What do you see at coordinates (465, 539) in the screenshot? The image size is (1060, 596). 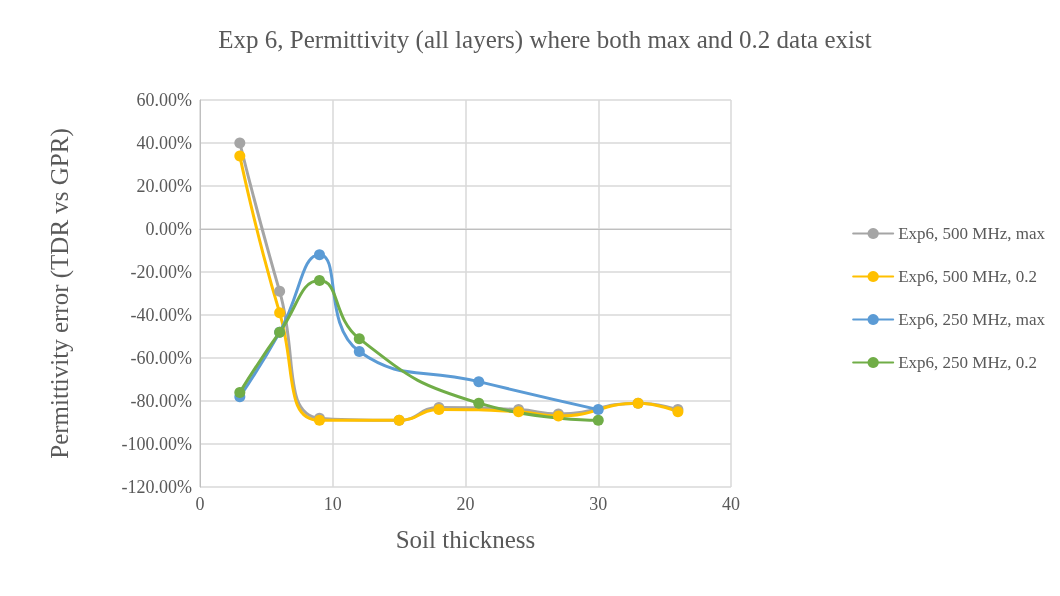 I see `x-axis-title: Soil thickness` at bounding box center [465, 539].